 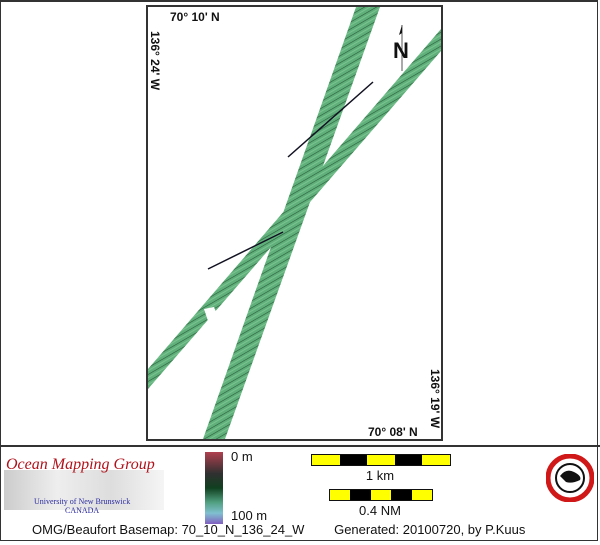 I want to click on scale-bar-nm, so click(x=381, y=495).